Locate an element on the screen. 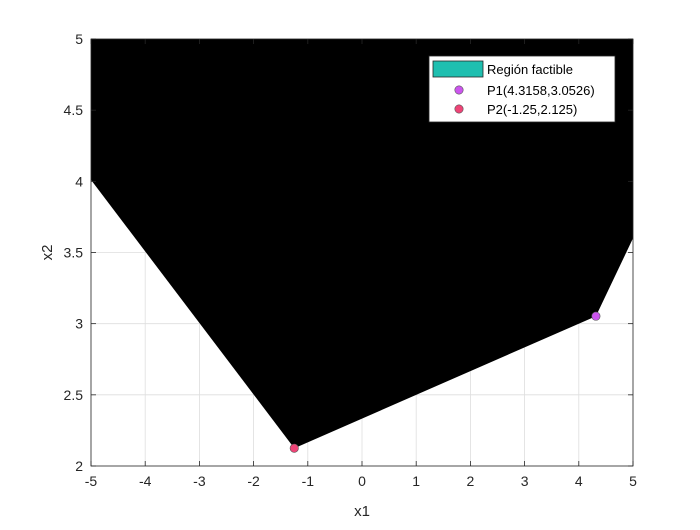  legend-label-p1: P1(4.3158,3.0526) is located at coordinates (541, 90).